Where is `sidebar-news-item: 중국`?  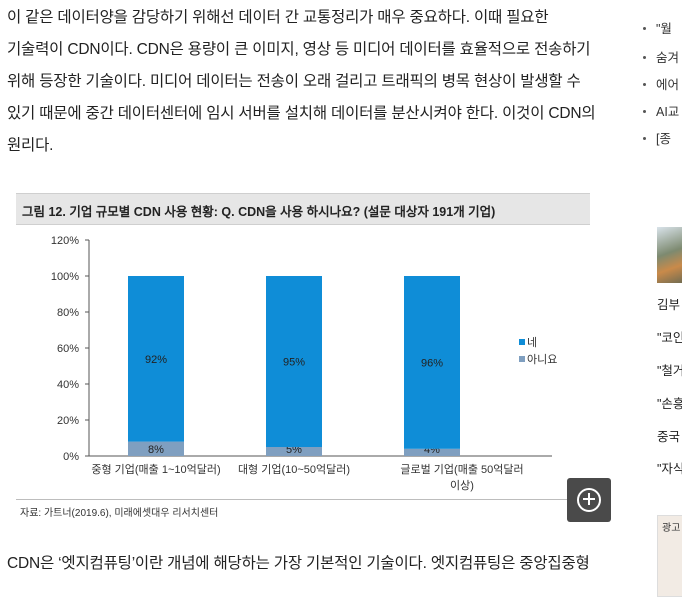 sidebar-news-item: 중국 is located at coordinates (669, 437).